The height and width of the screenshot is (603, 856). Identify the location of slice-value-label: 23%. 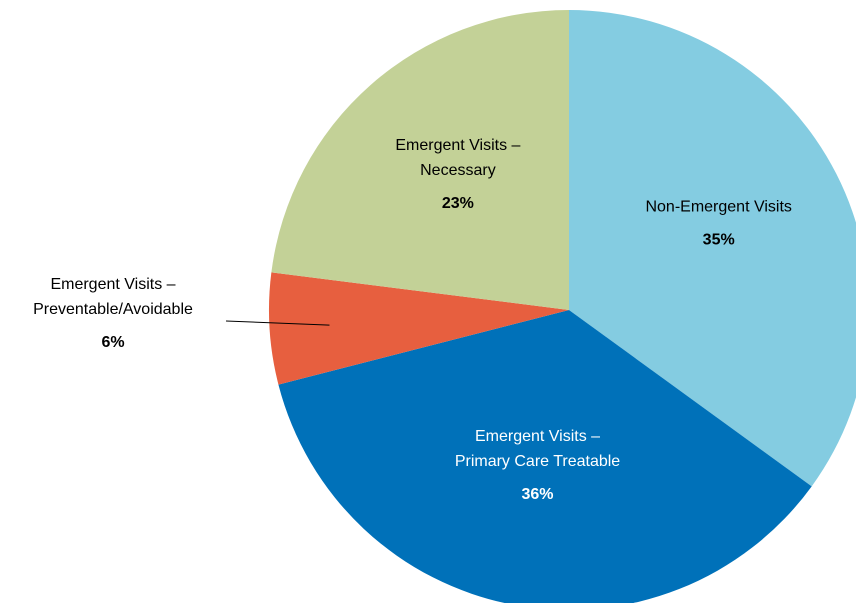
(458, 203).